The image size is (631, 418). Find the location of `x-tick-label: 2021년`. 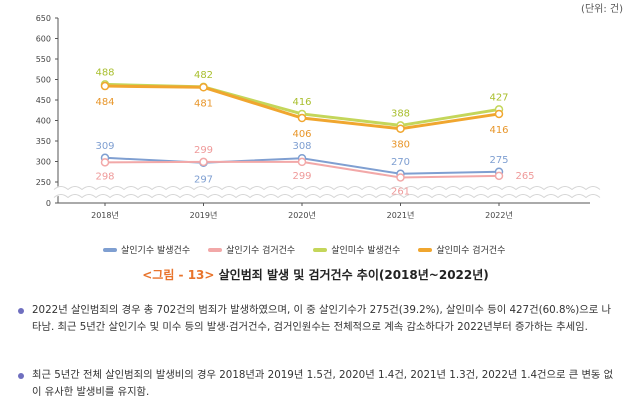

x-tick-label: 2021년 is located at coordinates (401, 215).